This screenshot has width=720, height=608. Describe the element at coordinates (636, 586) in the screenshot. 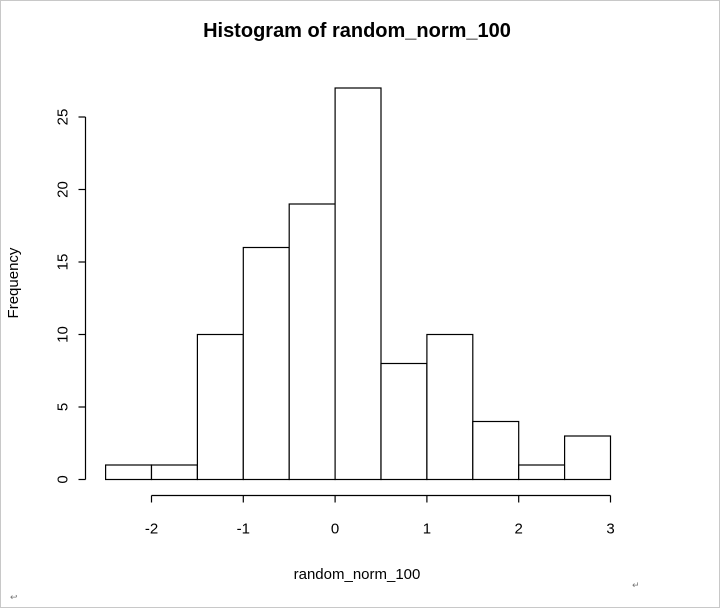

I see `right-corner-mark: ↵` at that location.